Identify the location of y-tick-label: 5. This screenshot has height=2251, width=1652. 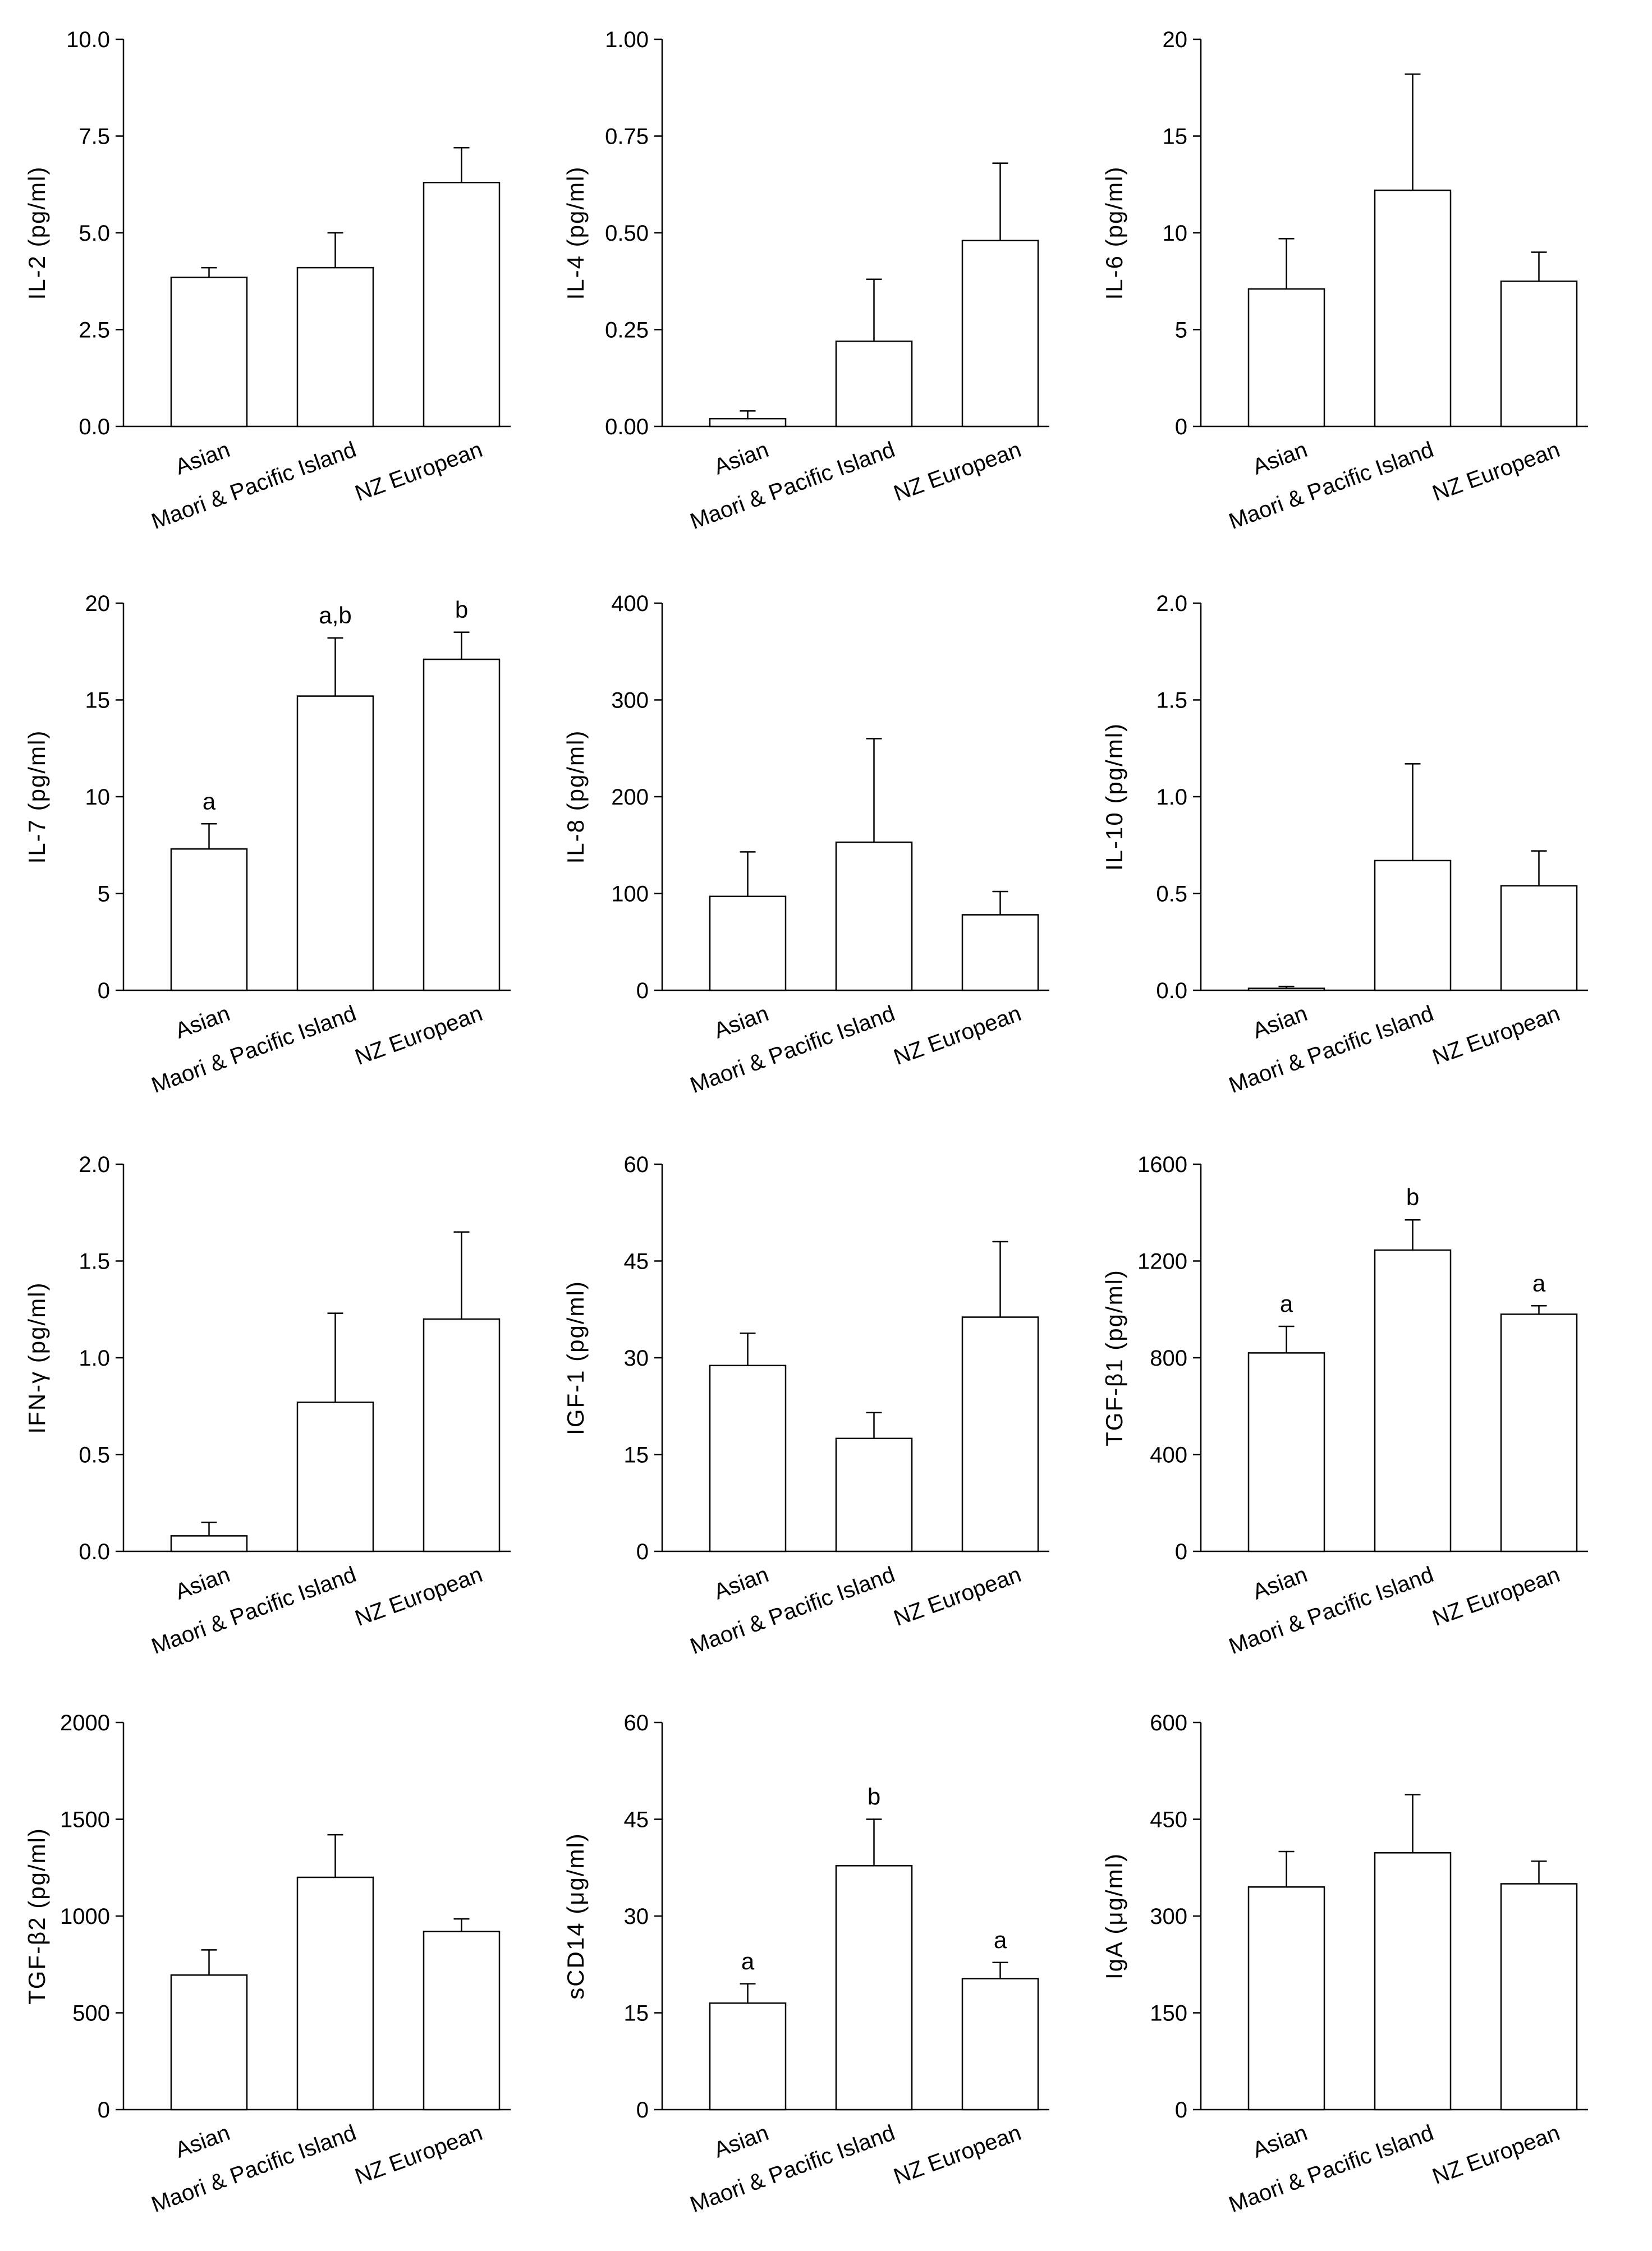
(104, 894).